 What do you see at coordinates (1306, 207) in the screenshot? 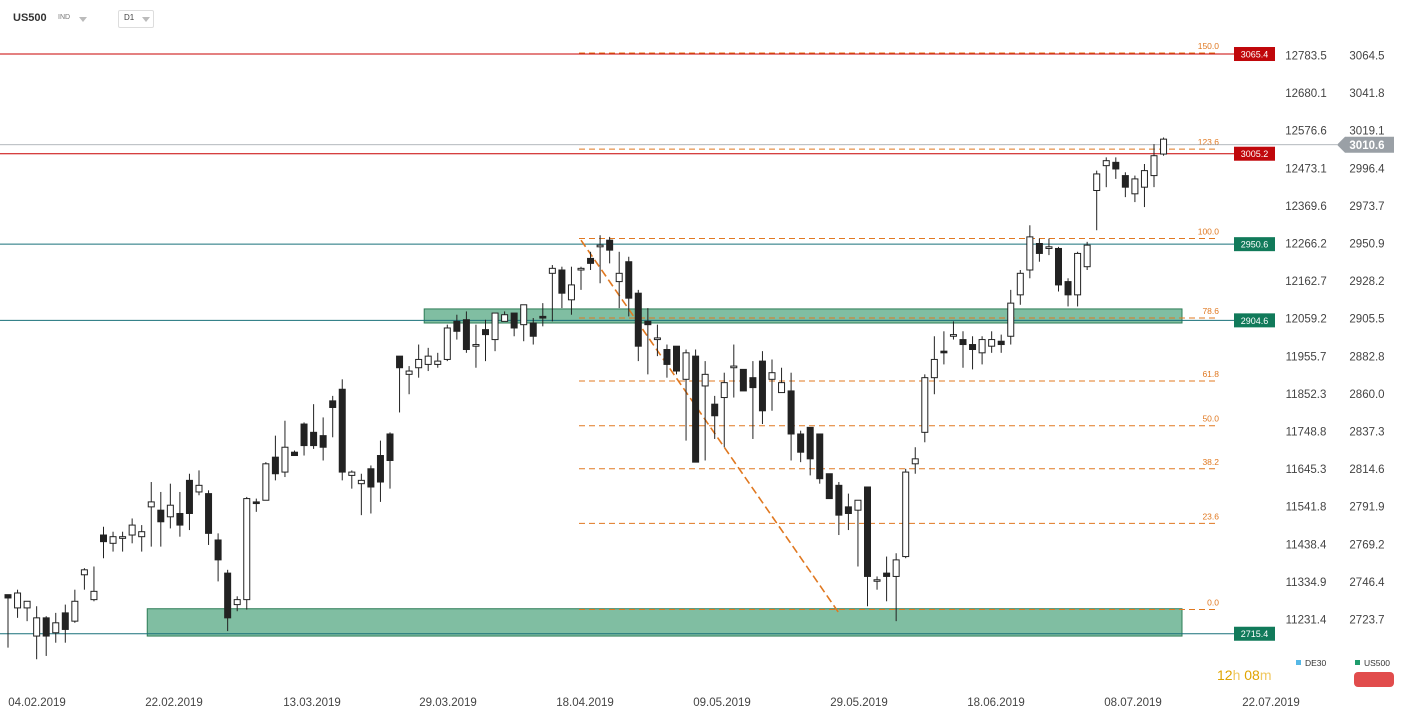
I see `secondary-axis-tick-label: 12369.6` at bounding box center [1306, 207].